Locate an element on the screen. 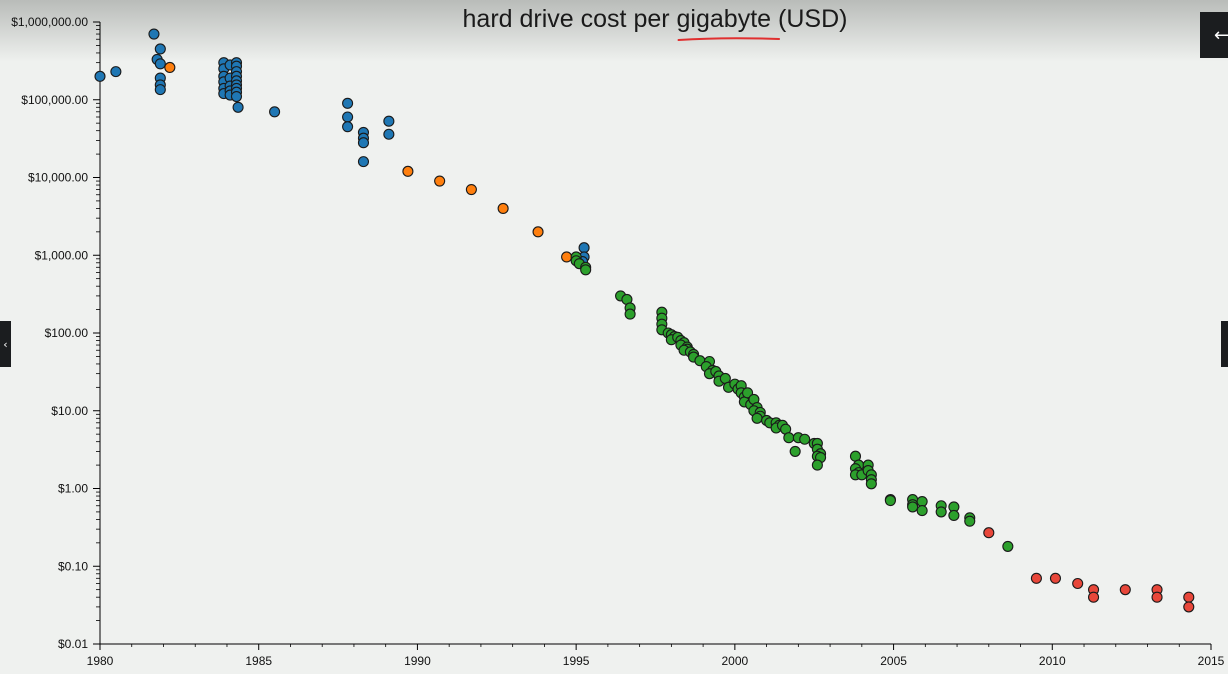 Image resolution: width=1228 pixels, height=674 pixels. y-tick-label: $100.00 is located at coordinates (67, 333).